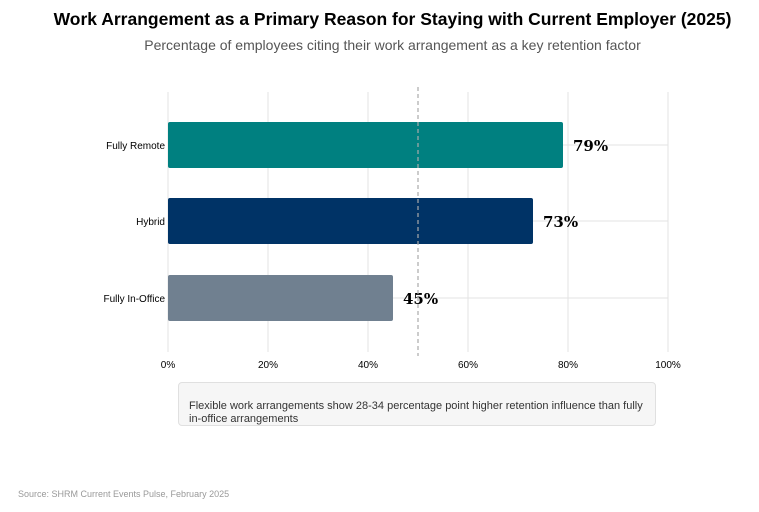 This screenshot has height=512, width=759. Describe the element at coordinates (420, 299) in the screenshot. I see `value-label: 45%` at that location.